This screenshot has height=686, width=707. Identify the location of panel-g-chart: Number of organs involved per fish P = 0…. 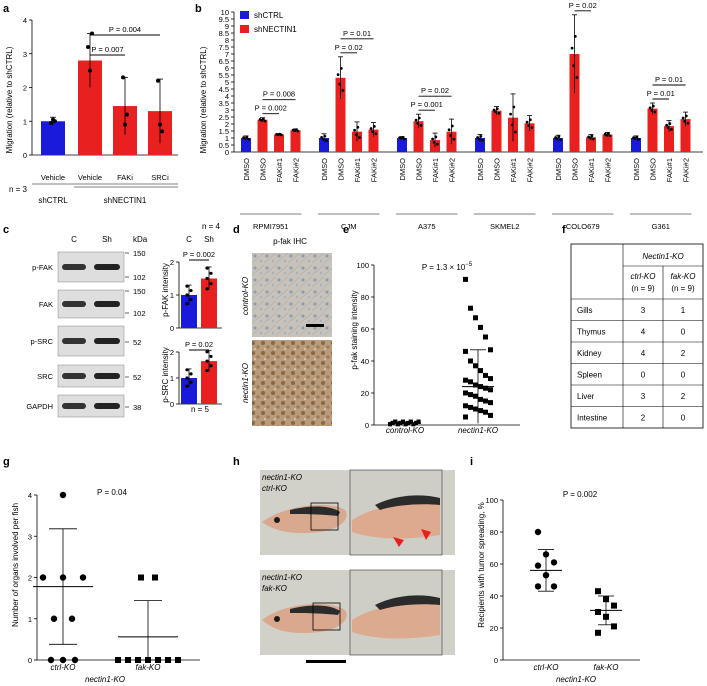
(85, 586).